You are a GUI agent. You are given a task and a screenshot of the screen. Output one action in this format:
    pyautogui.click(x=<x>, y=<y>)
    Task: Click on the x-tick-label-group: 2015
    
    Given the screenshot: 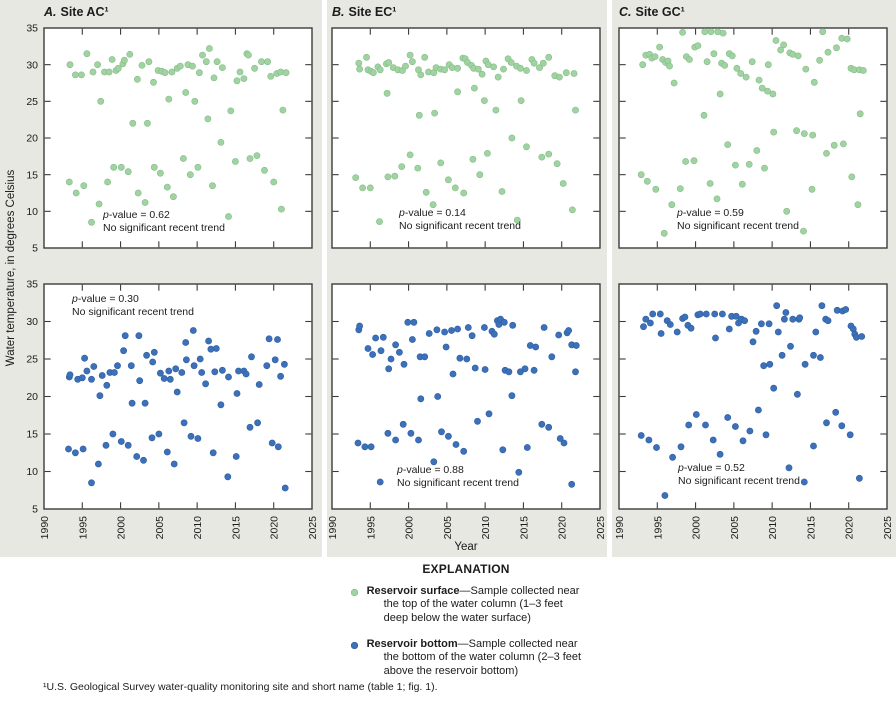 What is the action you would take?
    pyautogui.click(x=524, y=528)
    